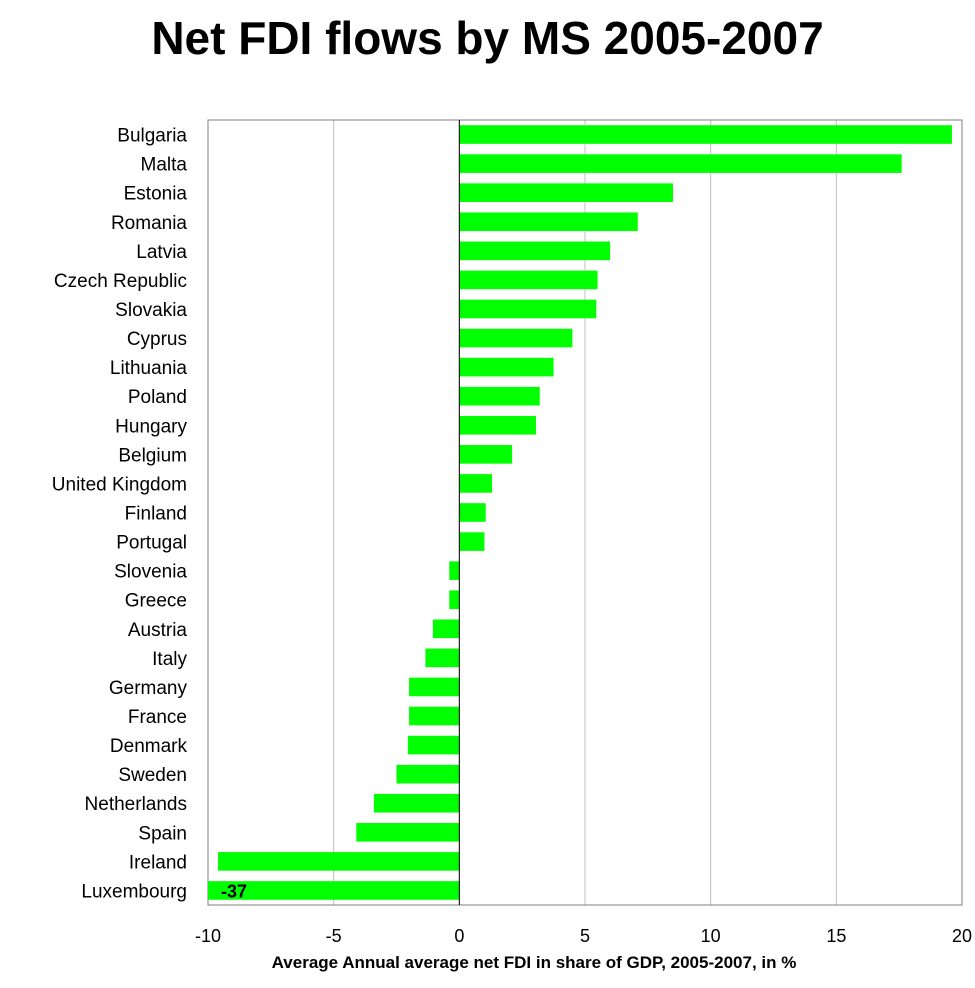  What do you see at coordinates (434, 687) in the screenshot?
I see `bar-germany` at bounding box center [434, 687].